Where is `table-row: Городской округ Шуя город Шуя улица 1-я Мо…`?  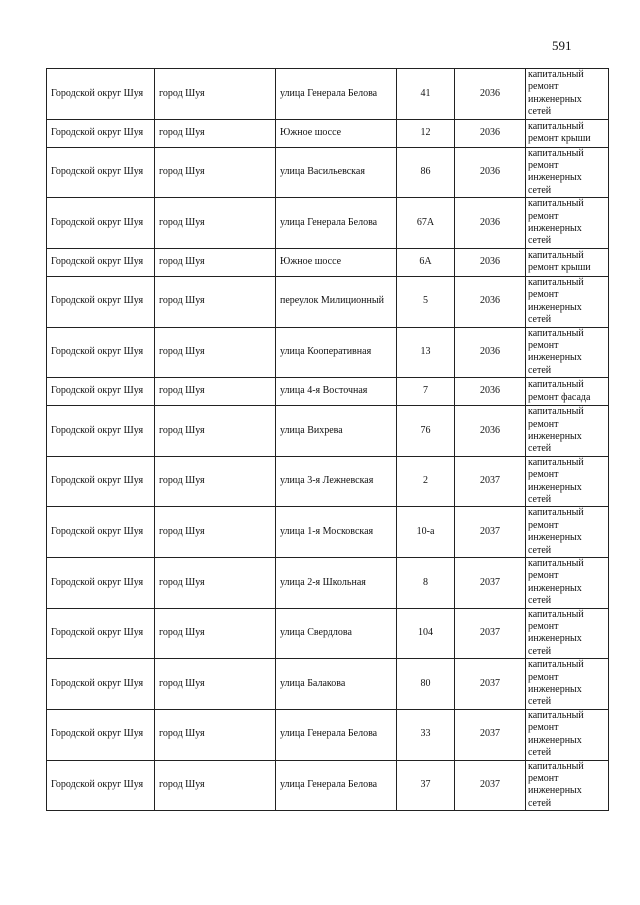
table-row: Городской округ Шуя город Шуя улица 1-я Мо… is located at coordinates (327, 532).